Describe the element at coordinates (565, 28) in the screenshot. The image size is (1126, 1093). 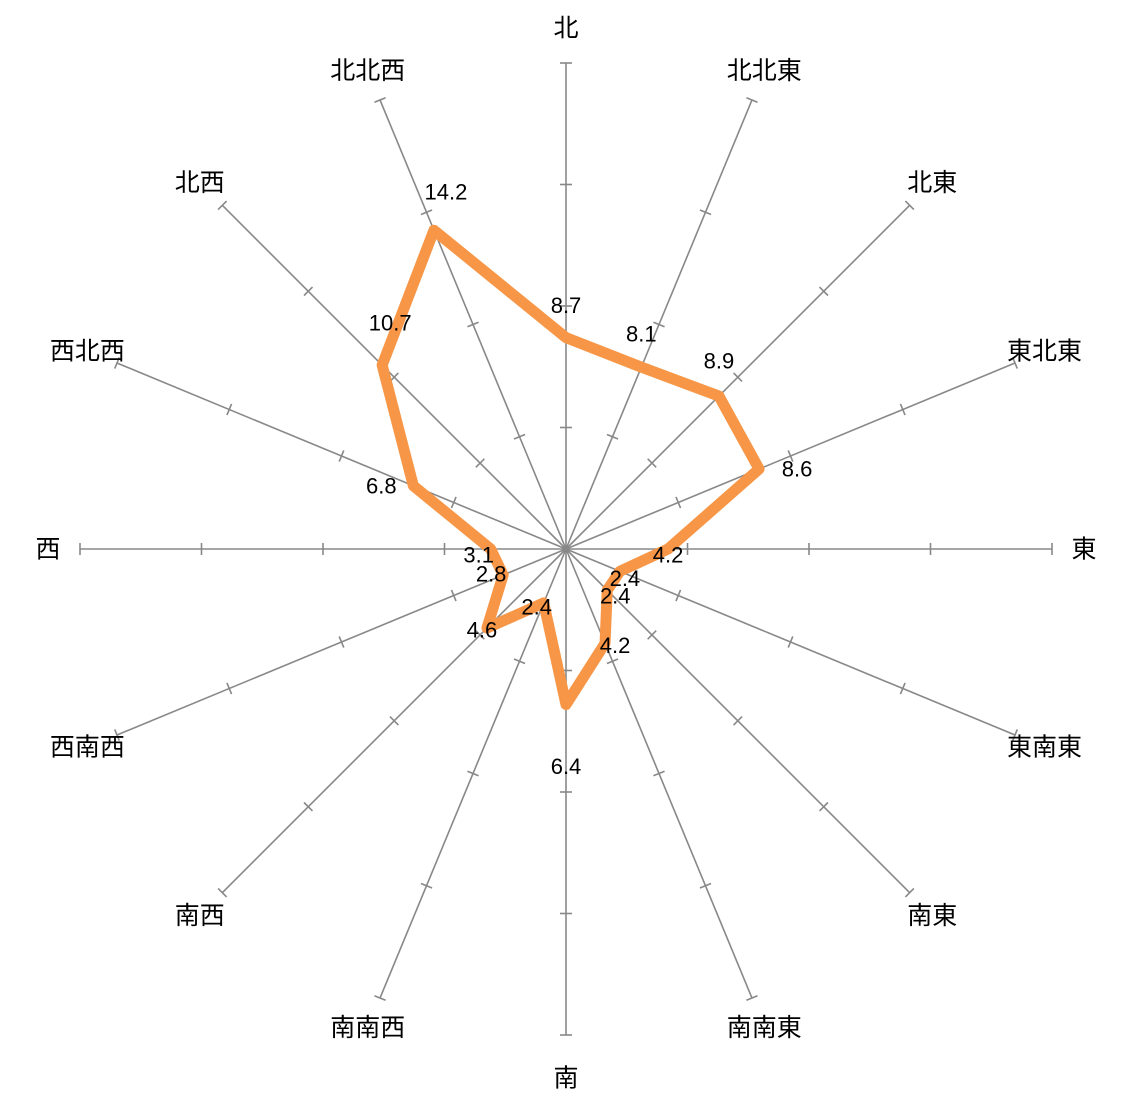
I see `category-label: 北` at that location.